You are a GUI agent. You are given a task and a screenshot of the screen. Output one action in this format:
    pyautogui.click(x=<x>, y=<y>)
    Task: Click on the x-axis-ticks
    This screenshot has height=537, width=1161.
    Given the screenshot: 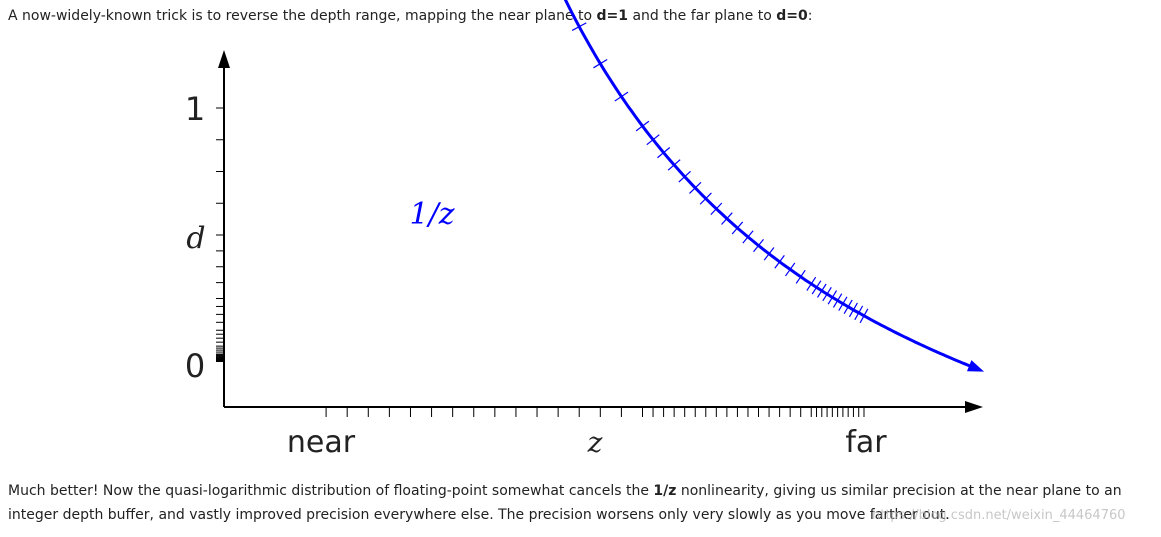 What is the action you would take?
    pyautogui.click(x=595, y=412)
    